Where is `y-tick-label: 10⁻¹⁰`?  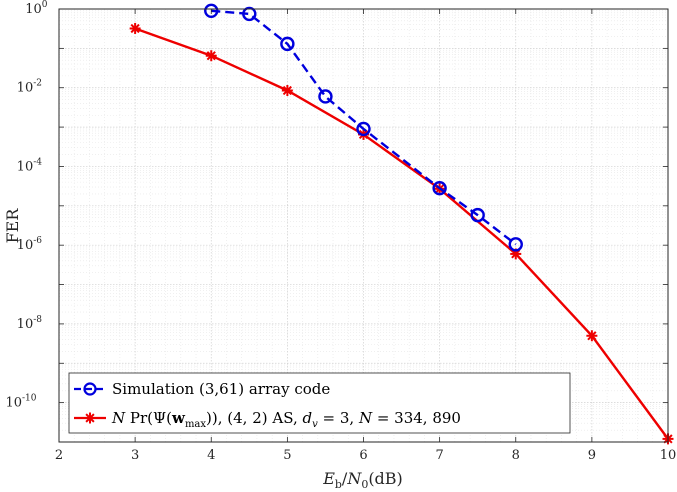
y-tick-label: 10⁻¹⁰ is located at coordinates (20, 402).